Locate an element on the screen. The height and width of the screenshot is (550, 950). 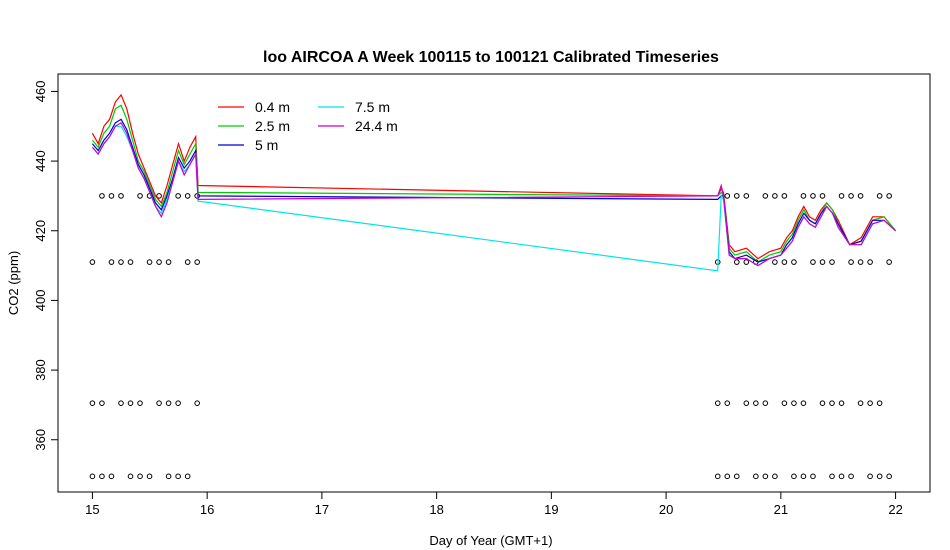
x-tick-label: 21 is located at coordinates (781, 509).